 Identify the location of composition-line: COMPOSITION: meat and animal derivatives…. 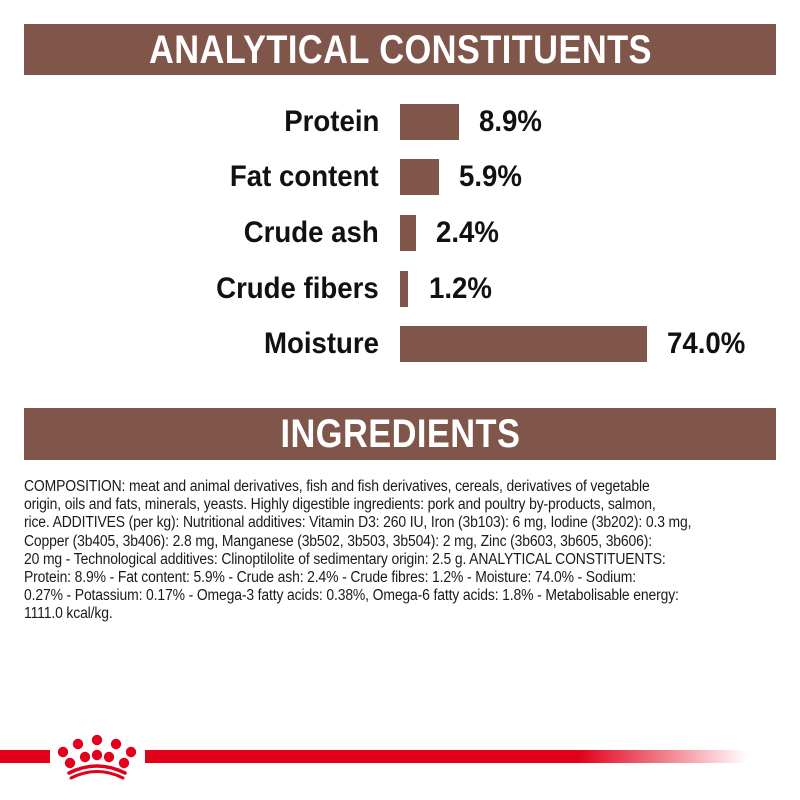
(404, 487).